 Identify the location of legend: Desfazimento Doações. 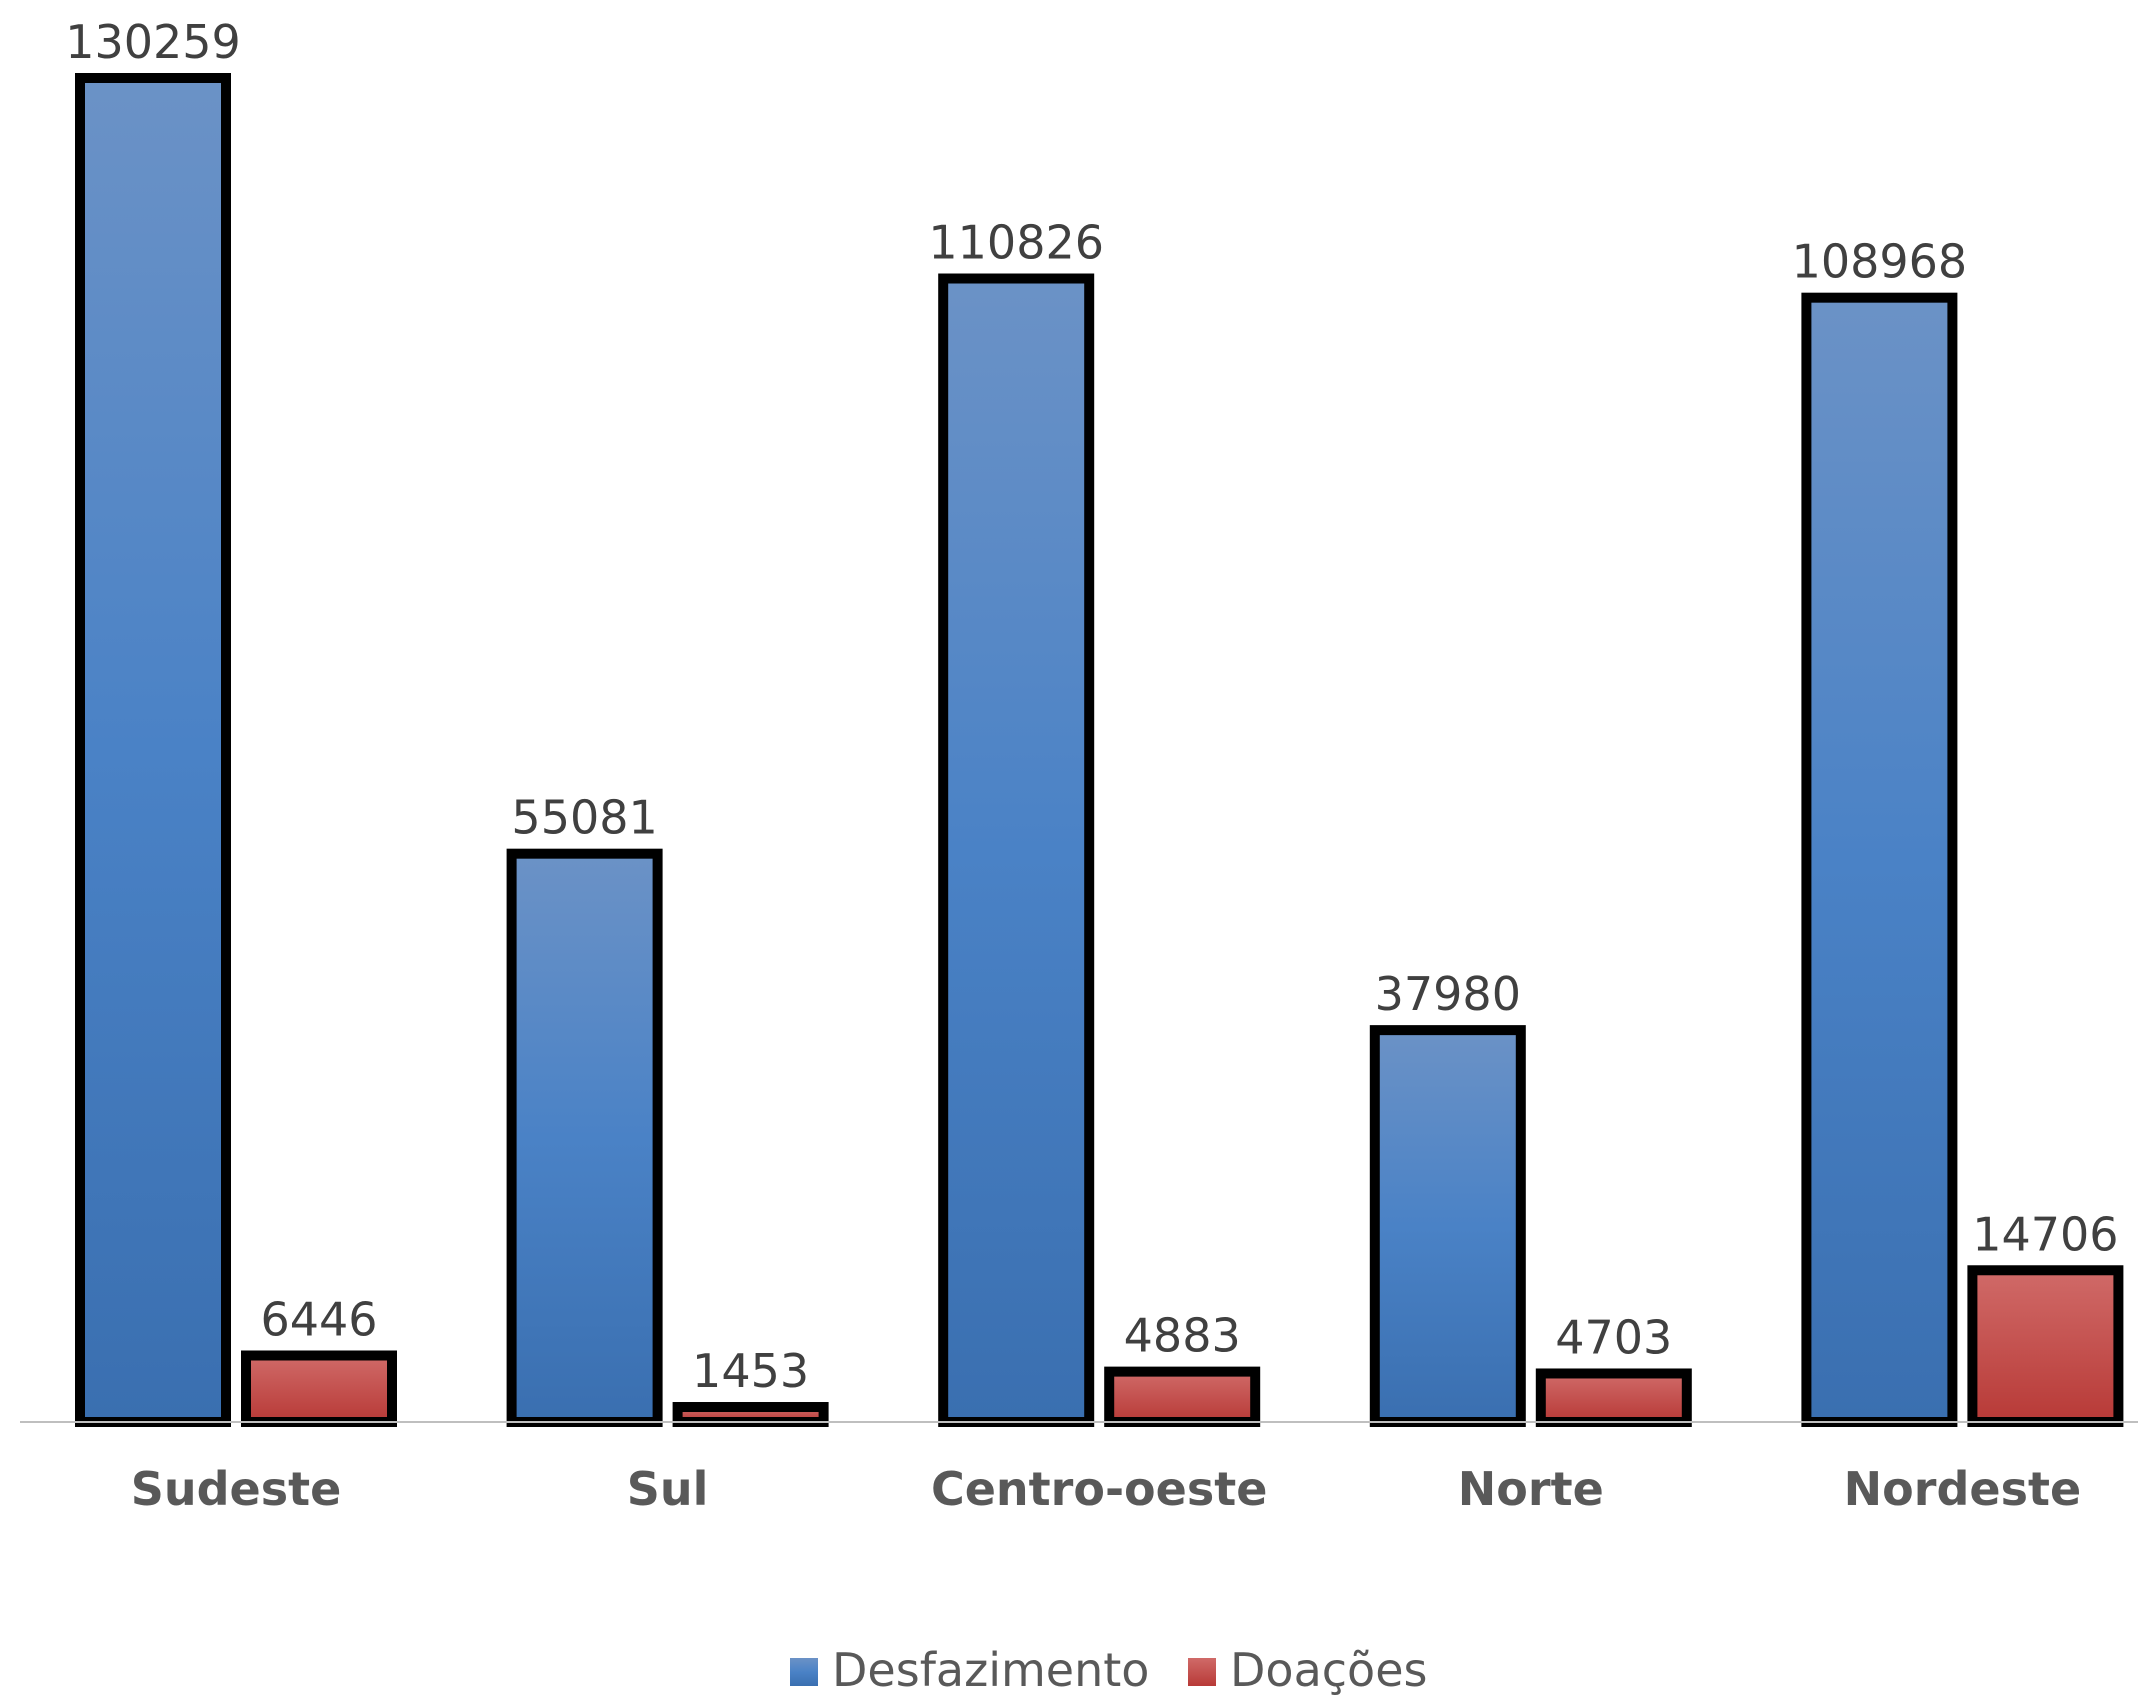
(1108, 1670).